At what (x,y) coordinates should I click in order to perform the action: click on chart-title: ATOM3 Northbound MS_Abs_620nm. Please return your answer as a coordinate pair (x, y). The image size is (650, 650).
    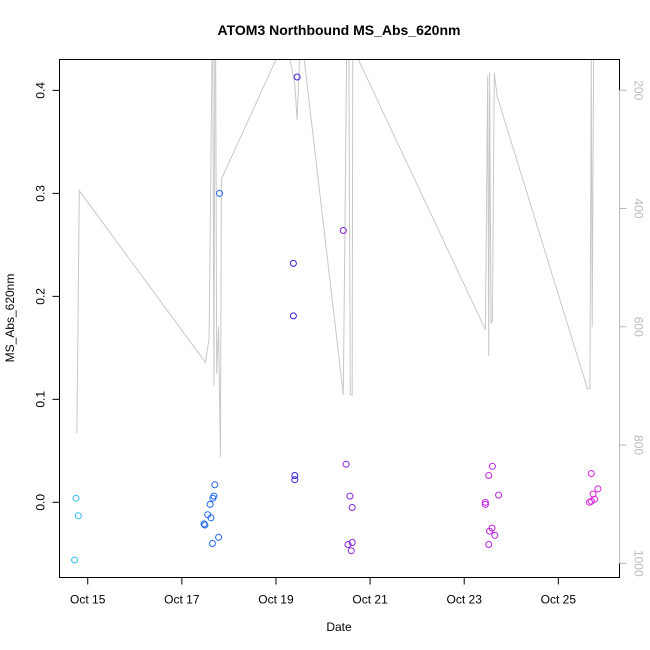
    Looking at the image, I should click on (339, 30).